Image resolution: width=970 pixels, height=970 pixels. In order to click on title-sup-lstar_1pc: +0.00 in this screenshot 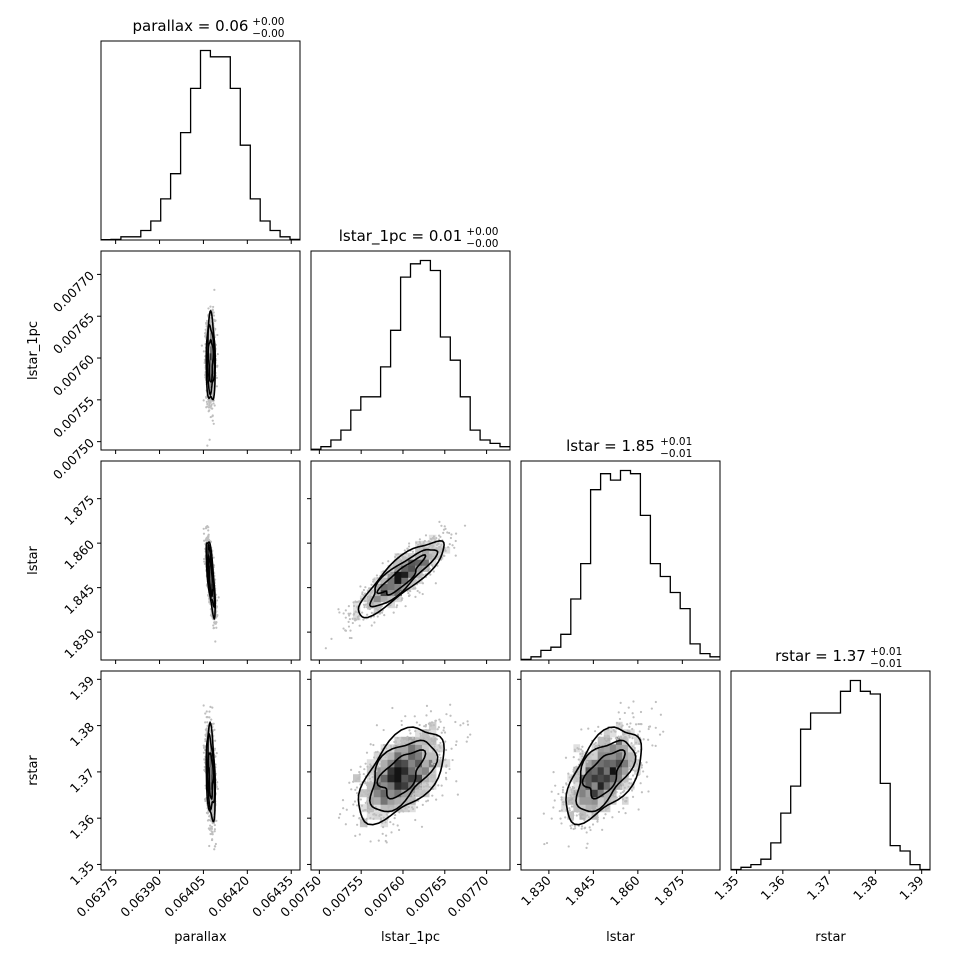, I will do `click(482, 232)`.